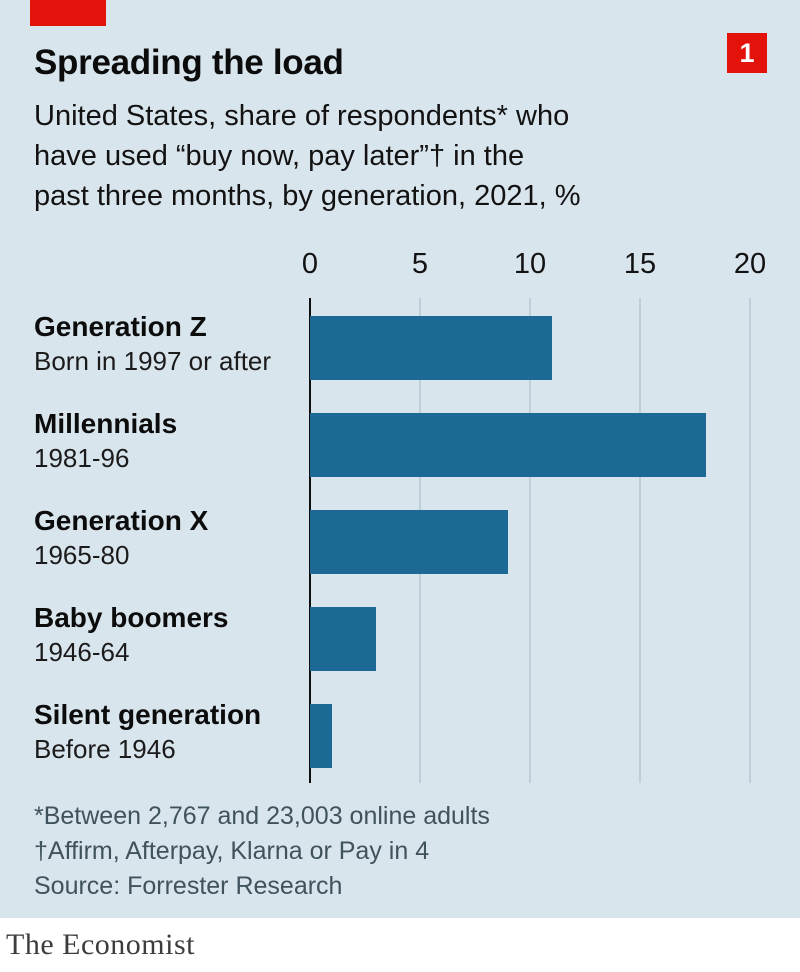 This screenshot has width=800, height=972. I want to click on category-label-generation-x: Generation X 1965-80, so click(172, 540).